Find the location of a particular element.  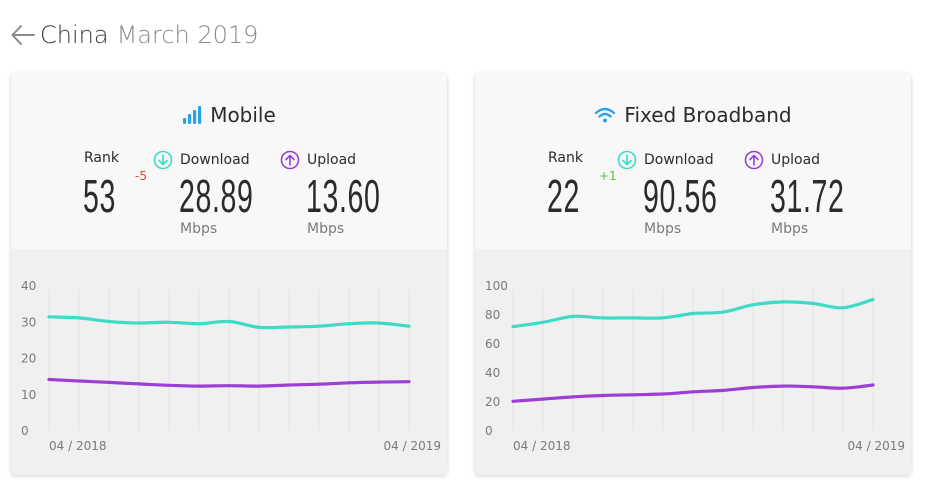

y-tick-label: 30 is located at coordinates (28, 322).